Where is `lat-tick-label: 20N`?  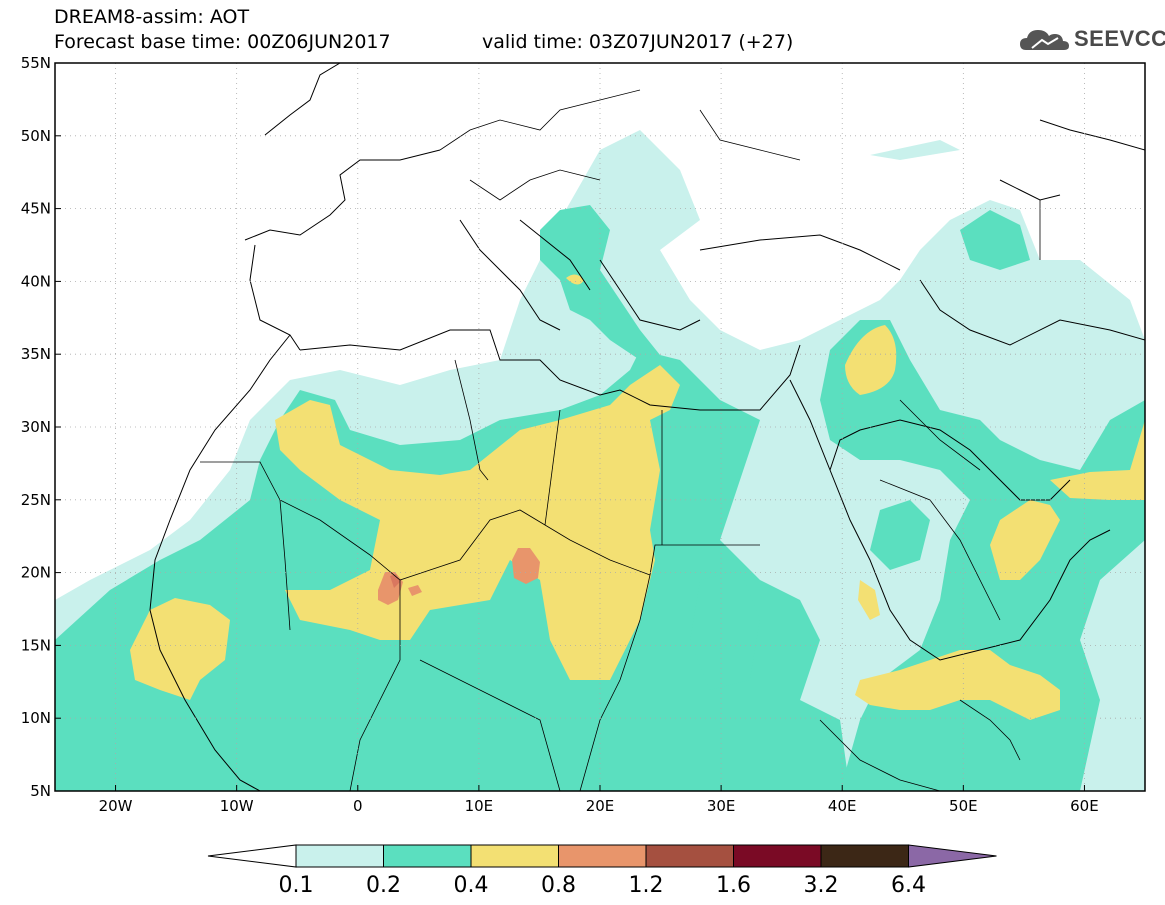 lat-tick-label: 20N is located at coordinates (36, 573).